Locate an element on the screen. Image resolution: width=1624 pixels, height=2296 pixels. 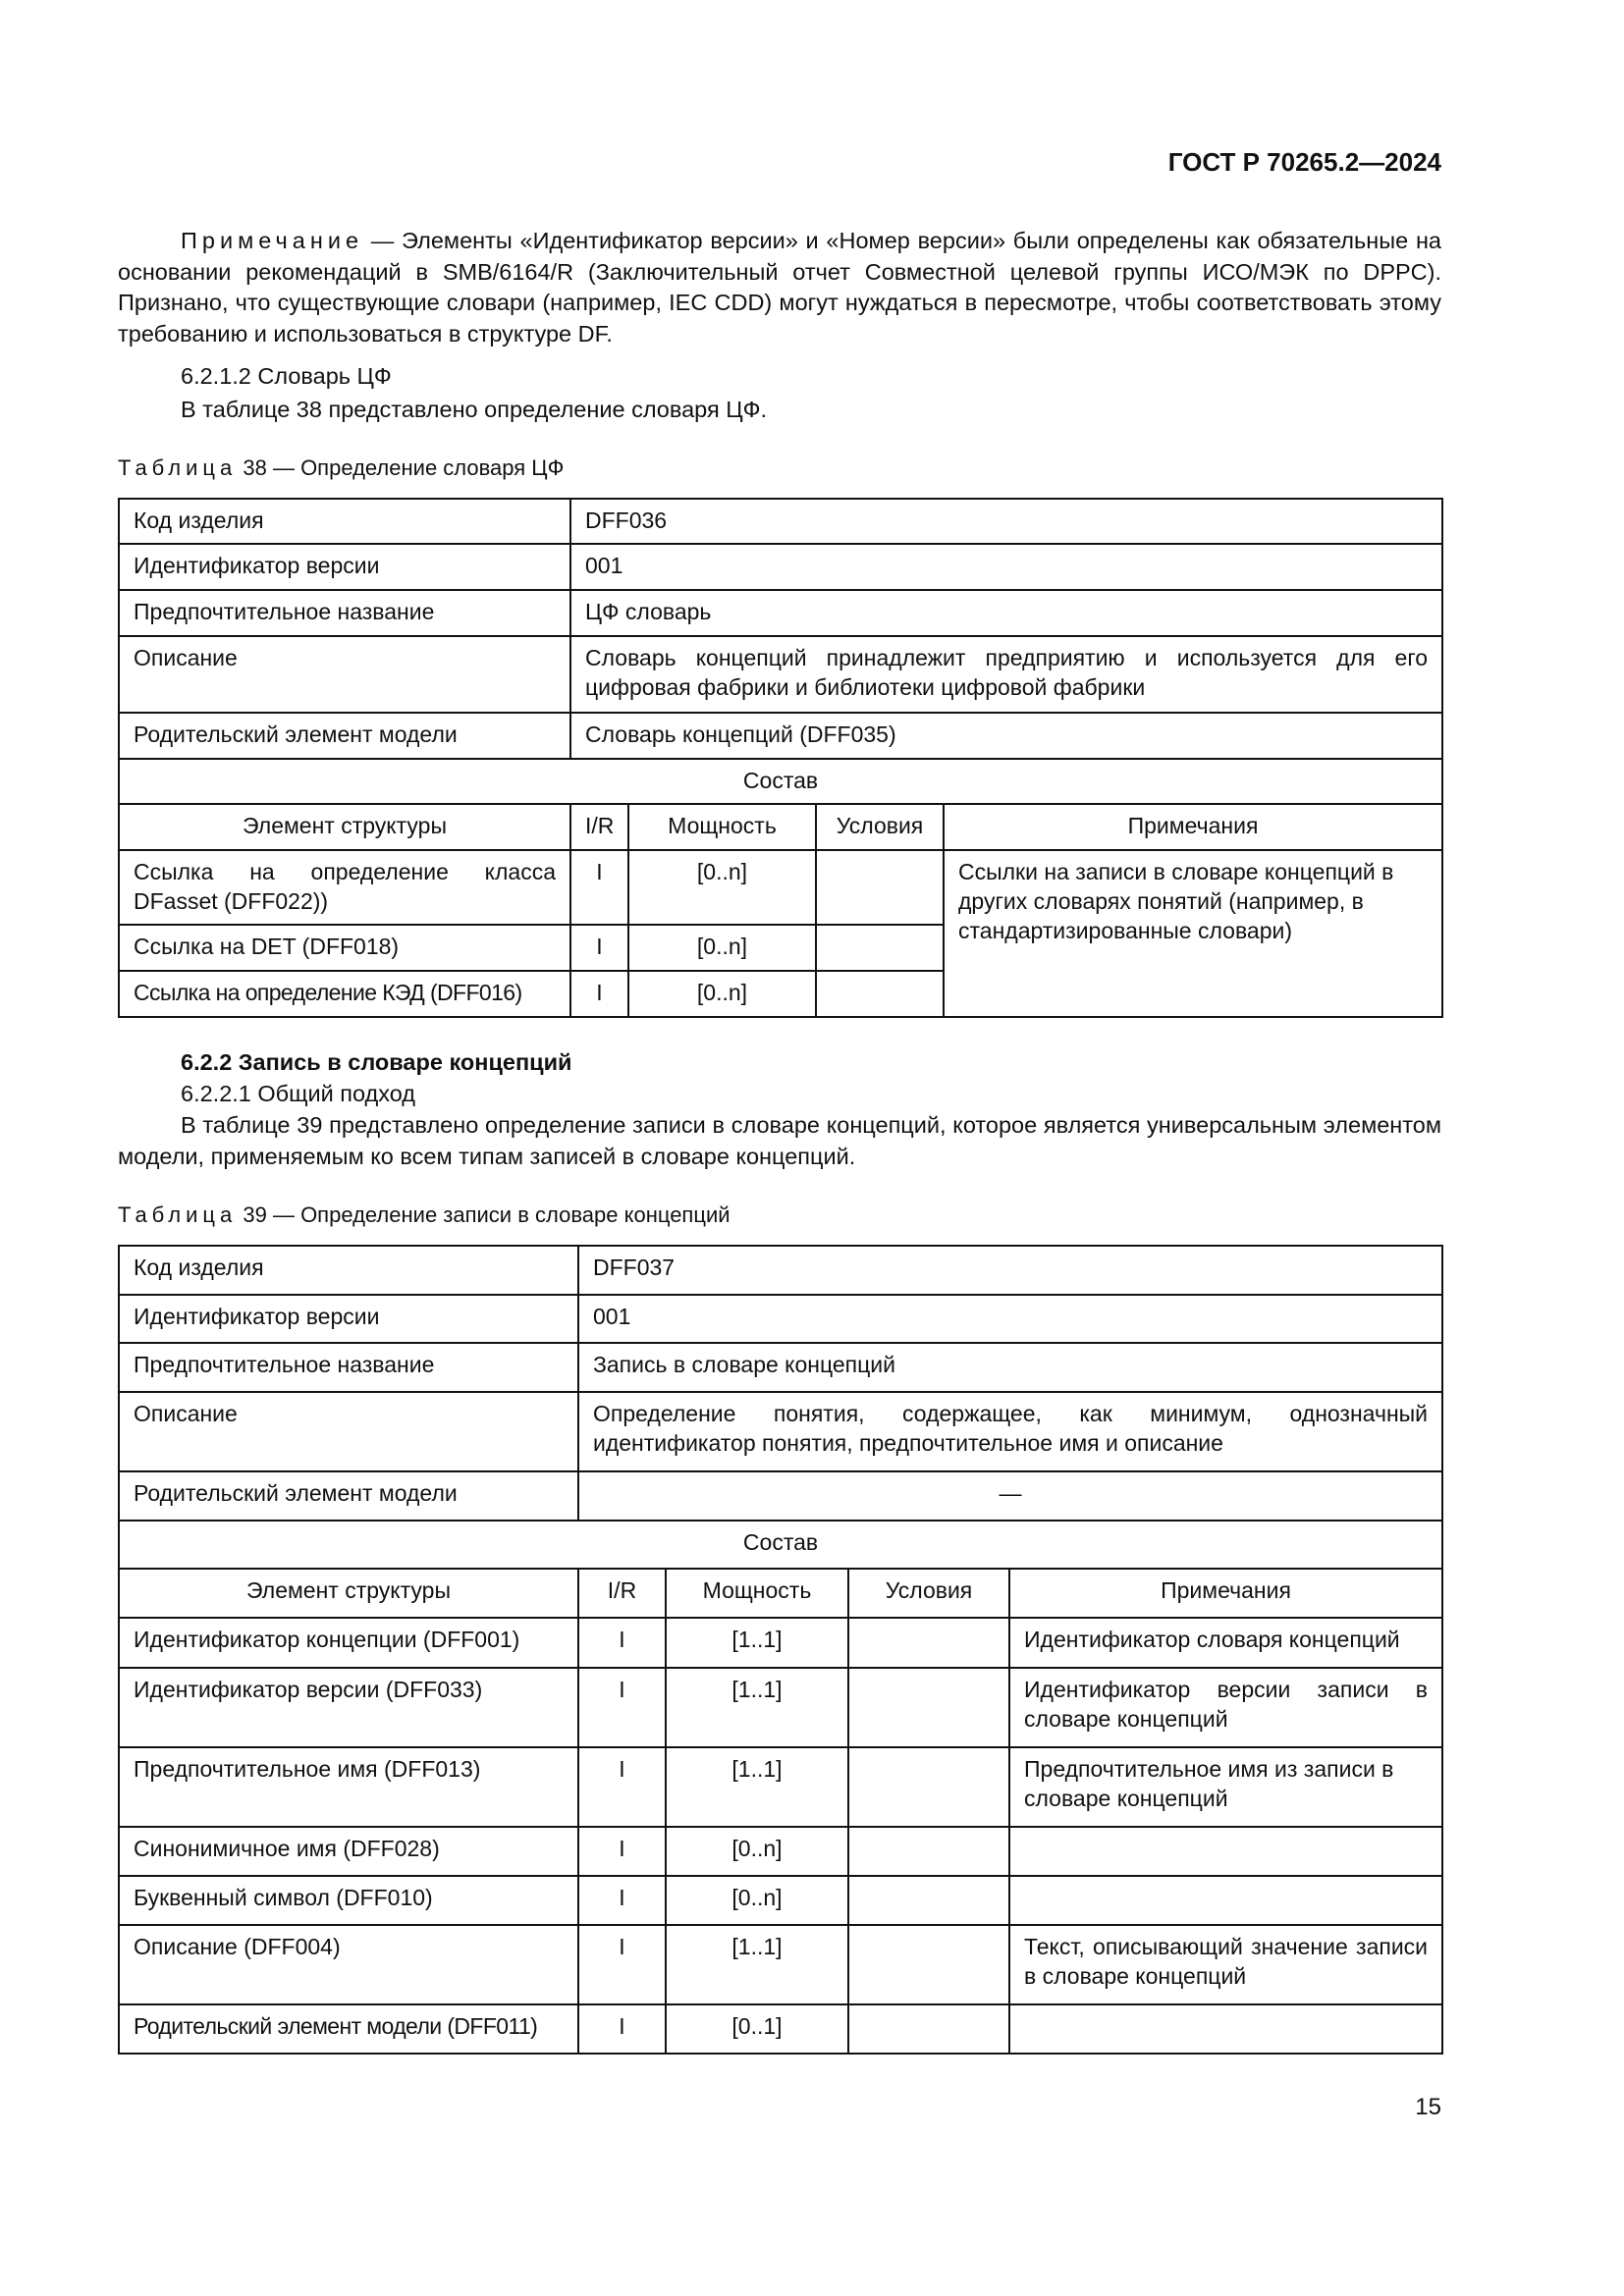
table-row: Родительский элемент модели — is located at coordinates (781, 1496).